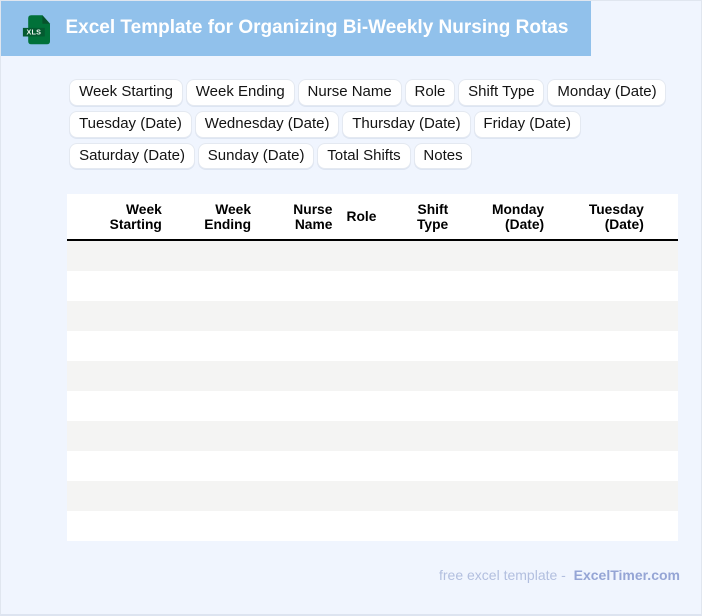 The height and width of the screenshot is (616, 702). I want to click on svg-text: XLS, so click(34, 32).